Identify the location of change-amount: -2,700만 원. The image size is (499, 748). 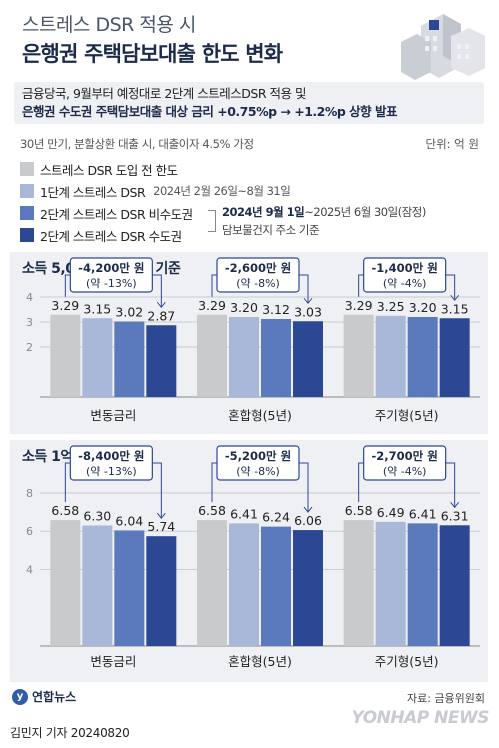
(405, 456).